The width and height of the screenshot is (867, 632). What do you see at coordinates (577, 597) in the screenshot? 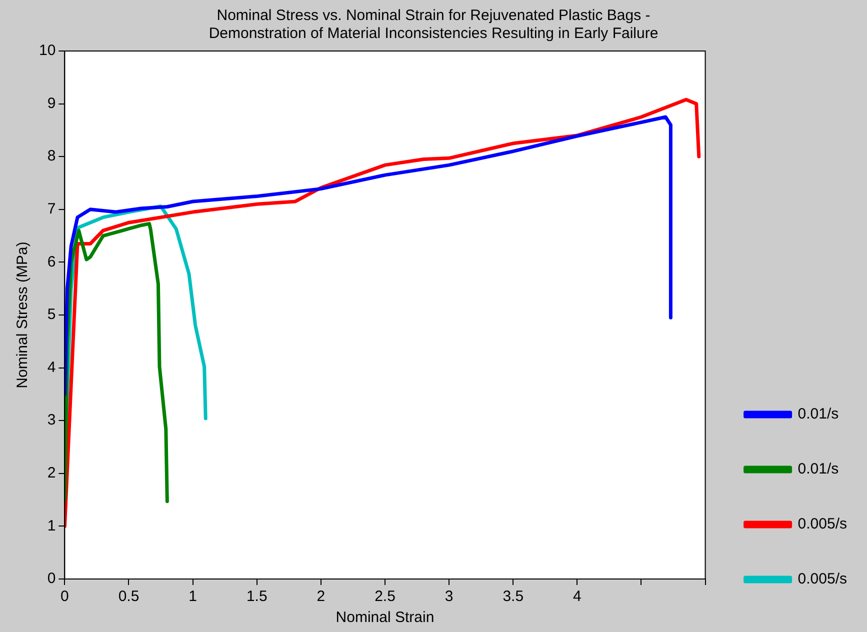
I see `x-tick-label: 4` at bounding box center [577, 597].